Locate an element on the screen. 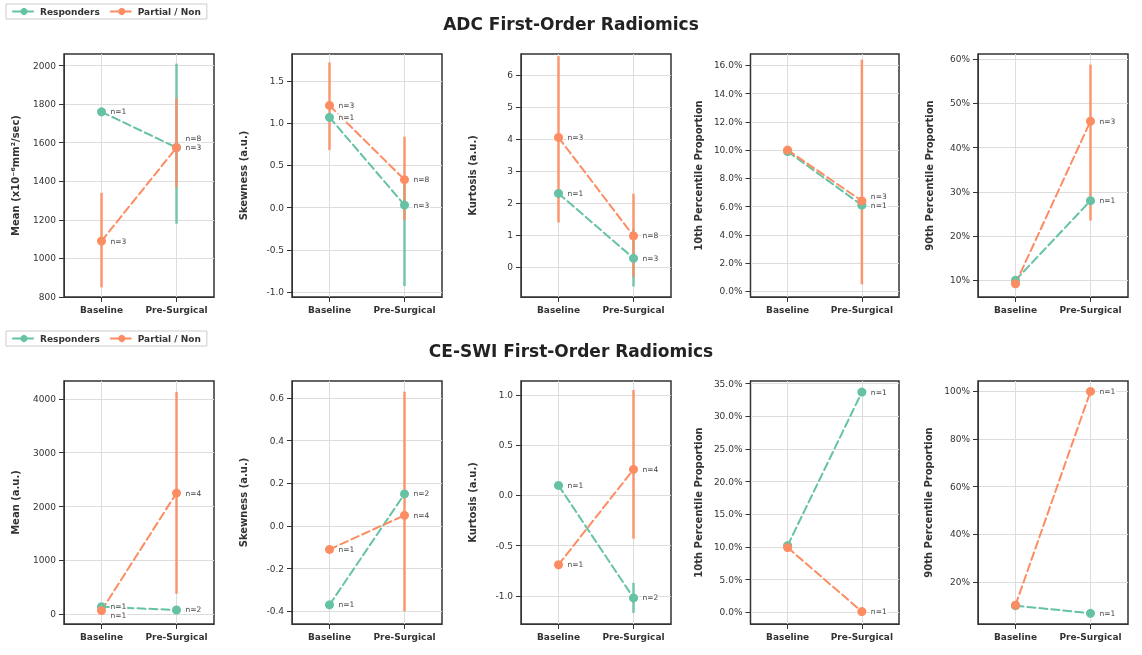  y-tick-label: 8.0% is located at coordinates (731, 178).